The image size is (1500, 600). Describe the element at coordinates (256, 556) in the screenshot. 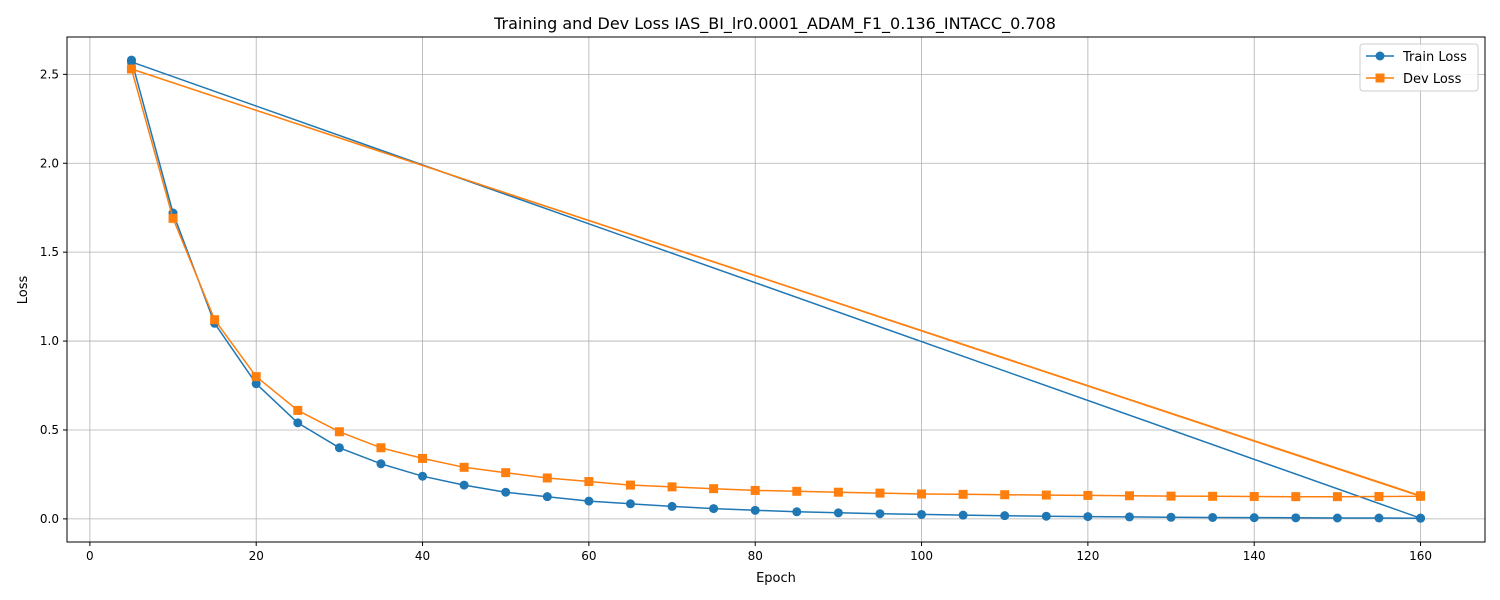

I see `x-tick-label: 20` at that location.